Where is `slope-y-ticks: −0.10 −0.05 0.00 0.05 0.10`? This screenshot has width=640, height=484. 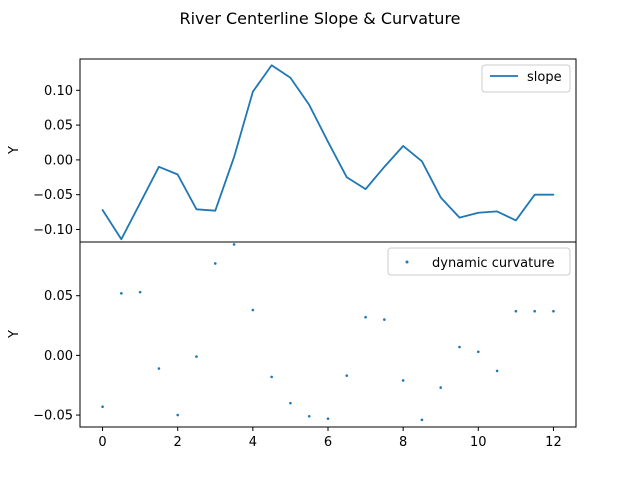 slope-y-ticks: −0.10 −0.05 0.00 0.05 0.10 is located at coordinates (56, 161).